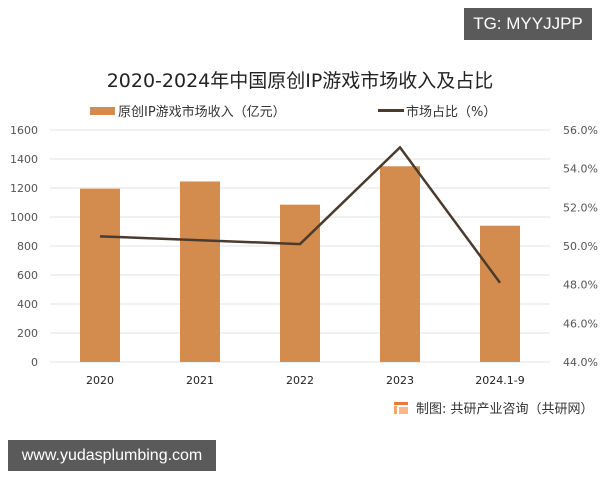 This screenshot has height=480, width=600. What do you see at coordinates (401, 408) in the screenshot?
I see `source-logo-icon` at bounding box center [401, 408].